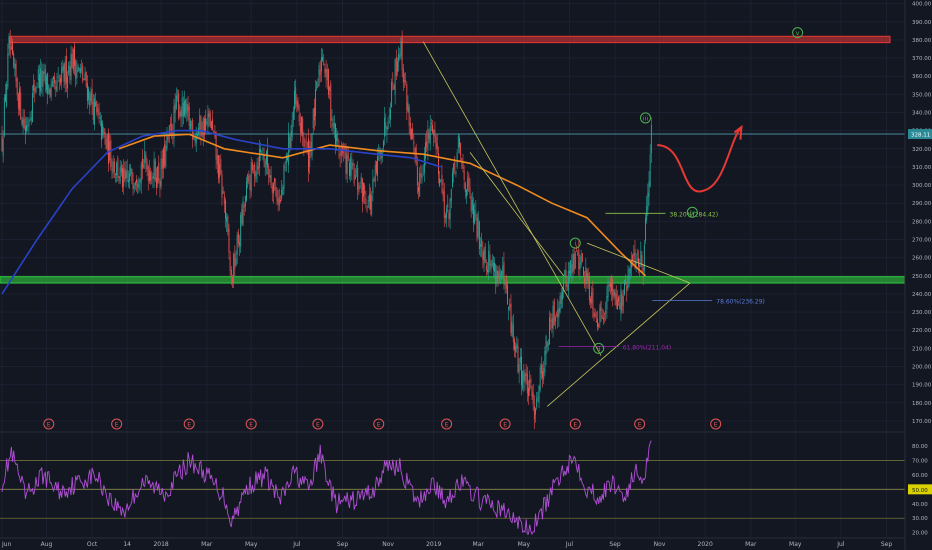 This screenshot has width=932, height=550. What do you see at coordinates (524, 544) in the screenshot?
I see `time-tick-label: May` at bounding box center [524, 544].